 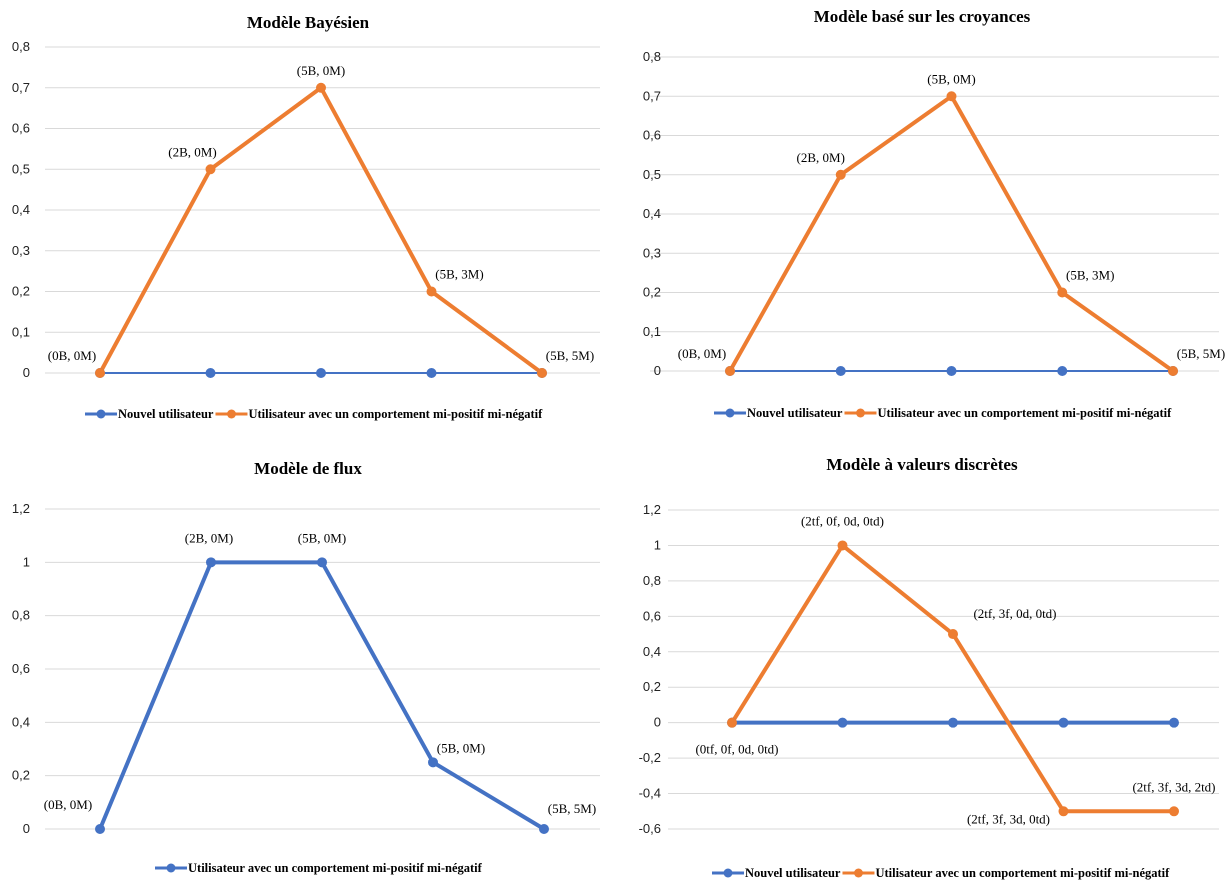 I want to click on chart-title: Modèle basé sur les croyances, so click(x=922, y=16).